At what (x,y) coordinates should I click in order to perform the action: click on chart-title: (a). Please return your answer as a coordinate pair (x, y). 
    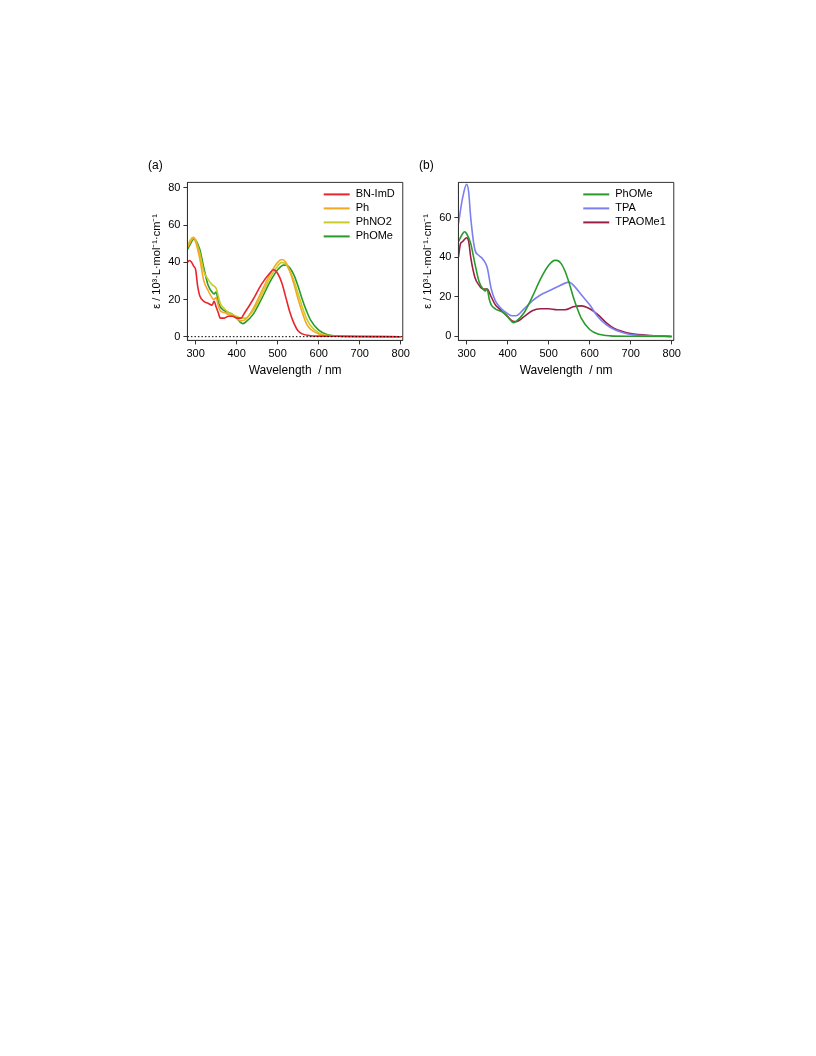
    Looking at the image, I should click on (155, 164).